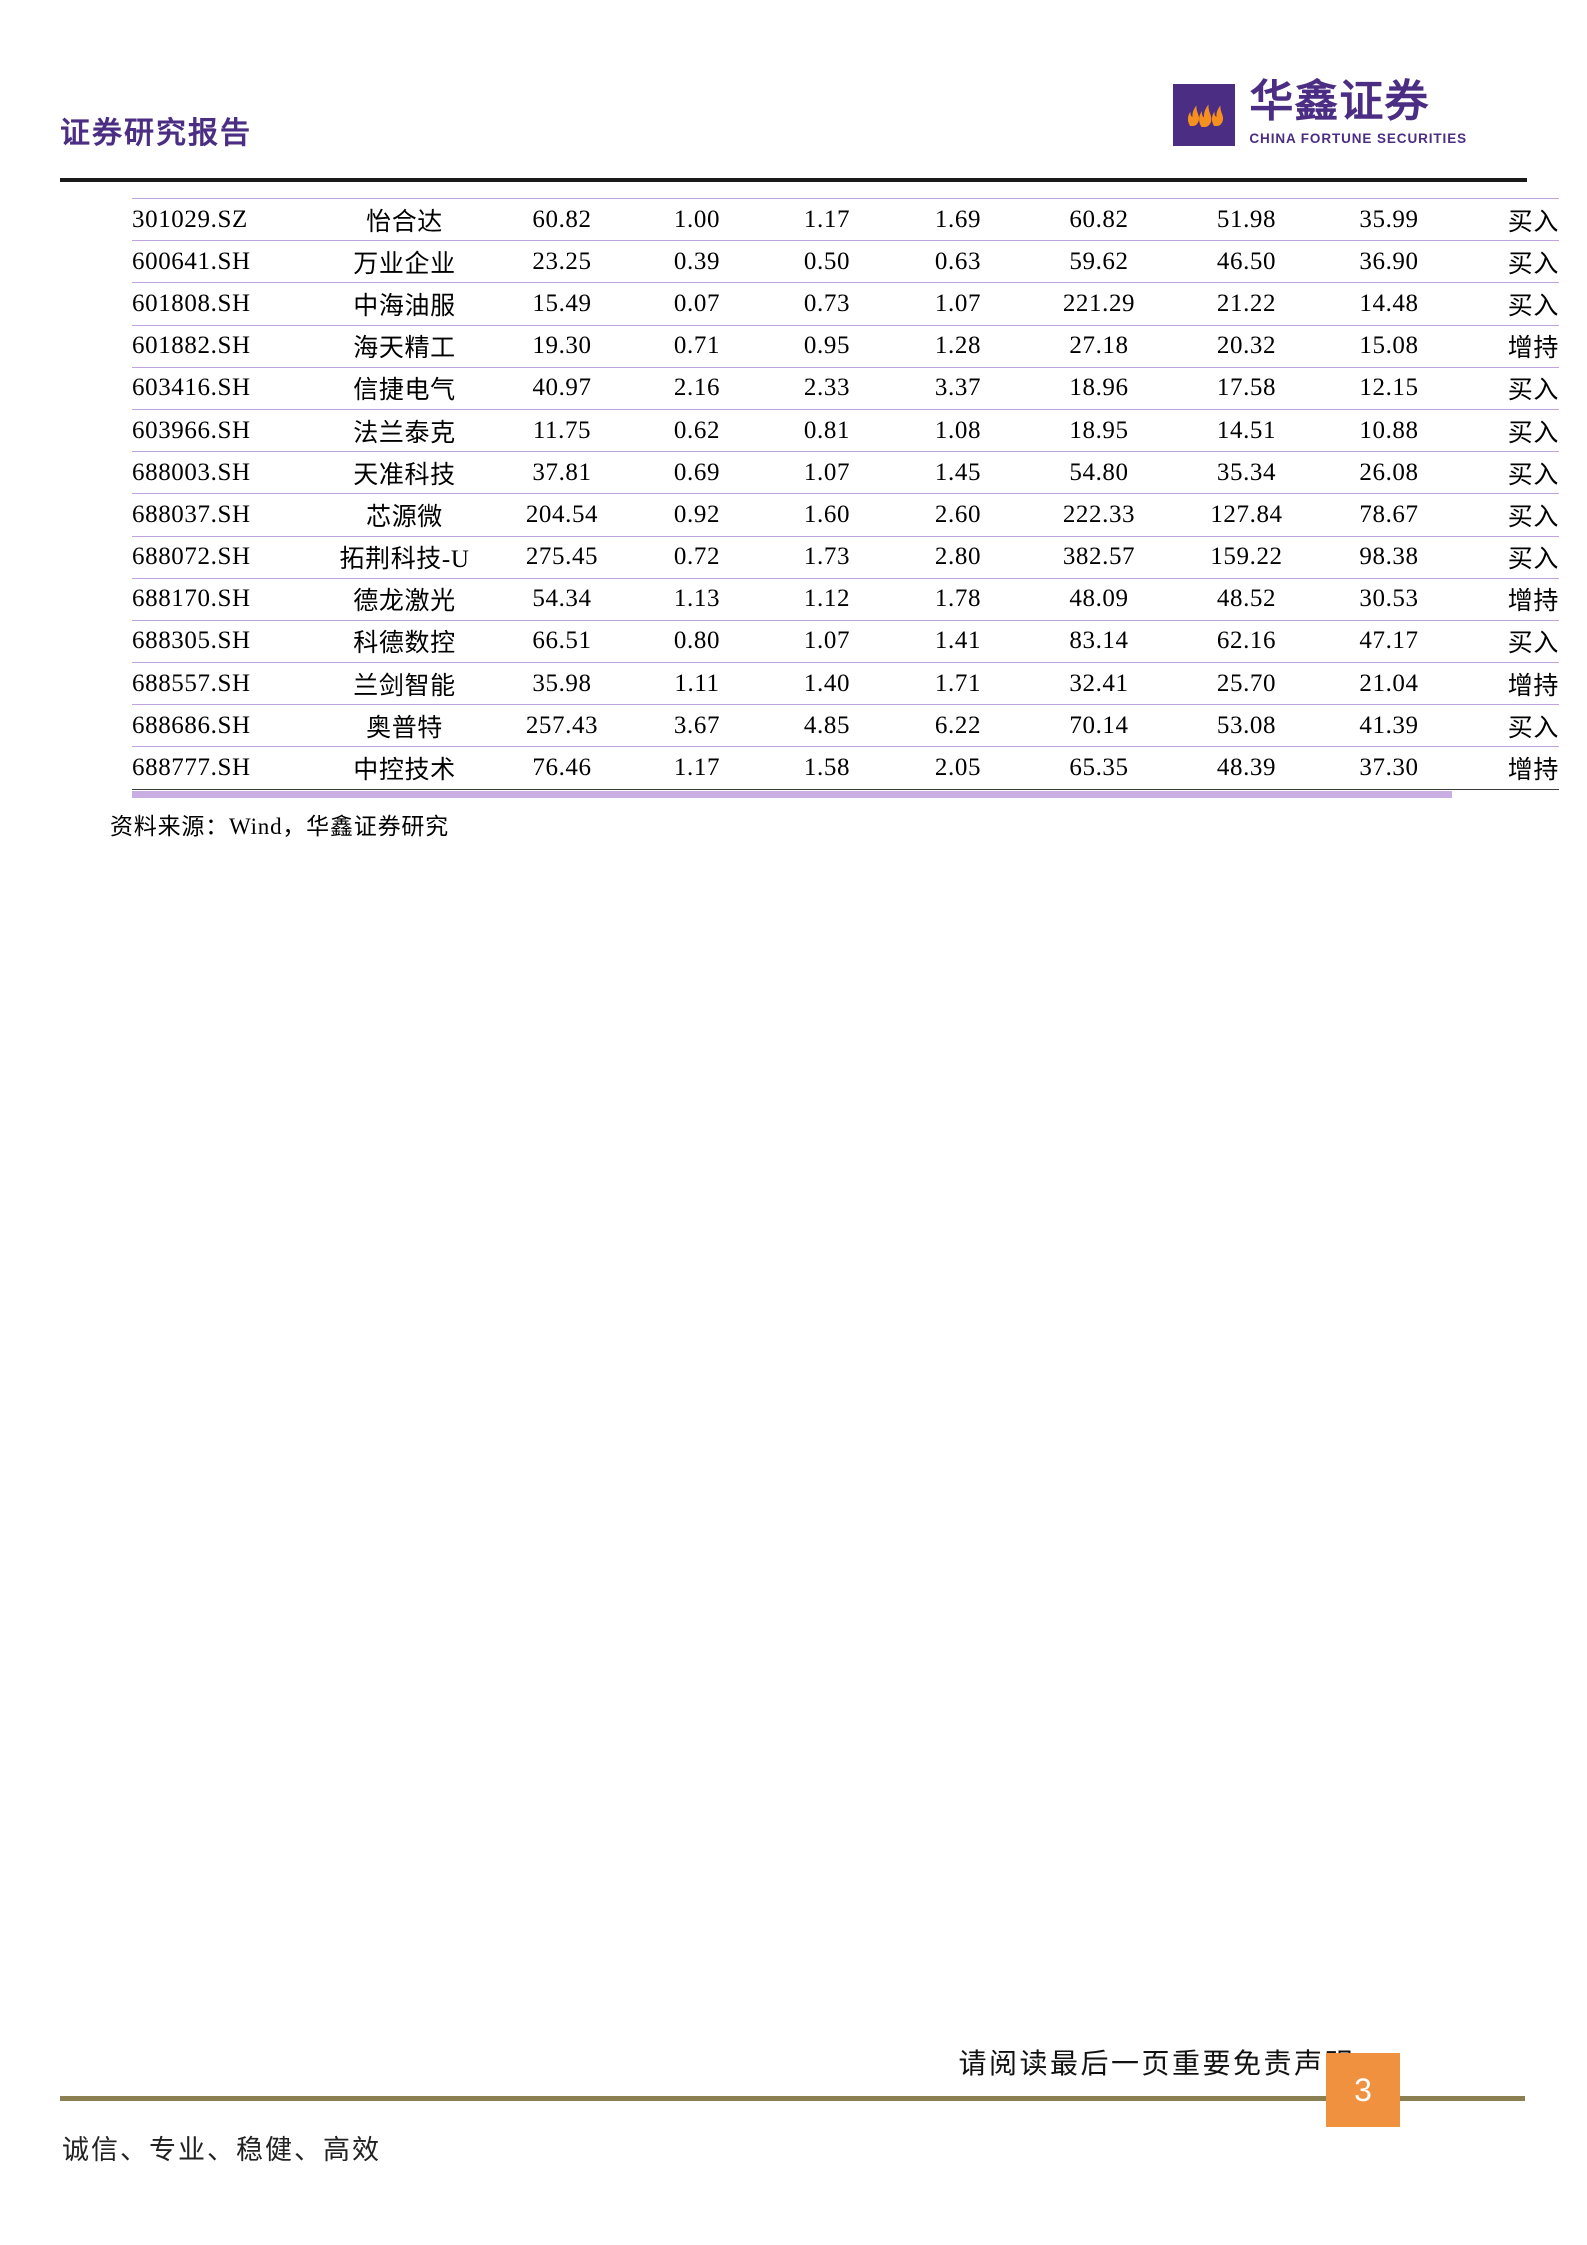 The width and height of the screenshot is (1587, 2245). What do you see at coordinates (697, 346) in the screenshot?
I see `cell-eps1: 0.71` at bounding box center [697, 346].